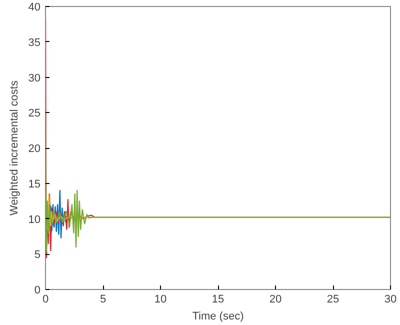 The width and height of the screenshot is (400, 325). Describe the element at coordinates (218, 300) in the screenshot. I see `x-tick-label: 15` at that location.